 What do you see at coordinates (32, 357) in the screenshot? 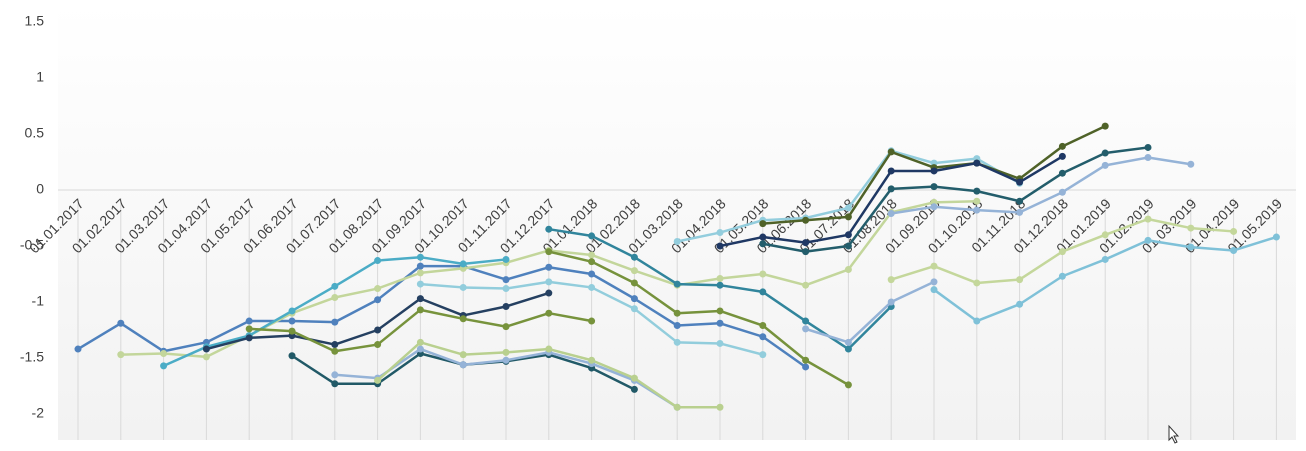
I see `y-tick-label: -1.5` at bounding box center [32, 357].